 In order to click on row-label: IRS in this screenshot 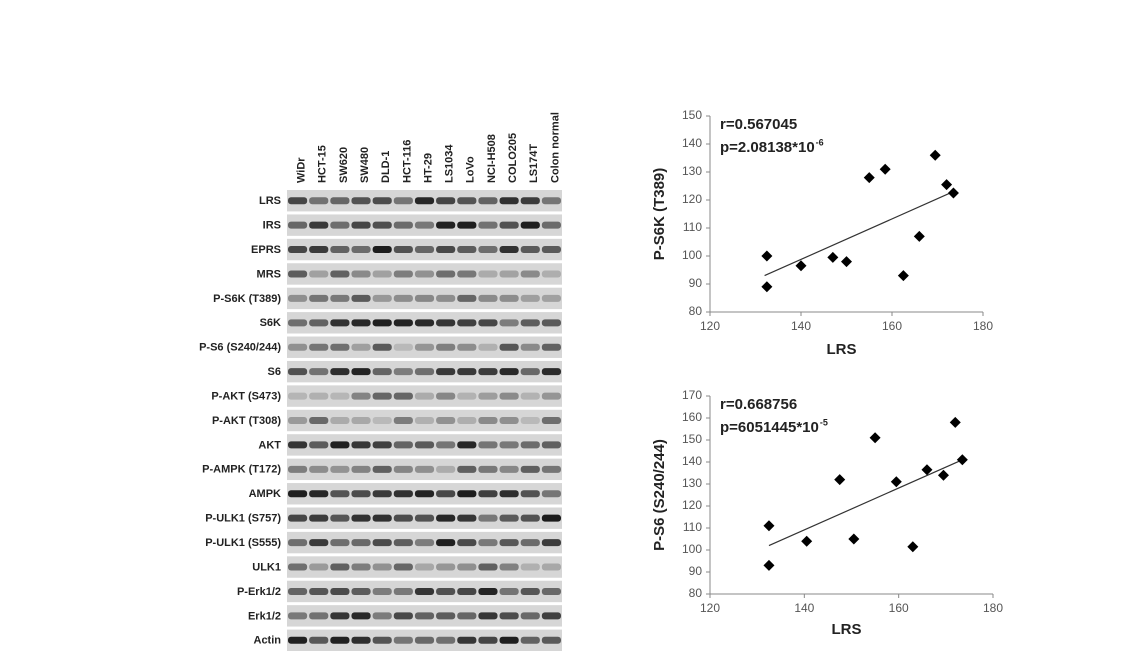, I will do `click(272, 226)`.